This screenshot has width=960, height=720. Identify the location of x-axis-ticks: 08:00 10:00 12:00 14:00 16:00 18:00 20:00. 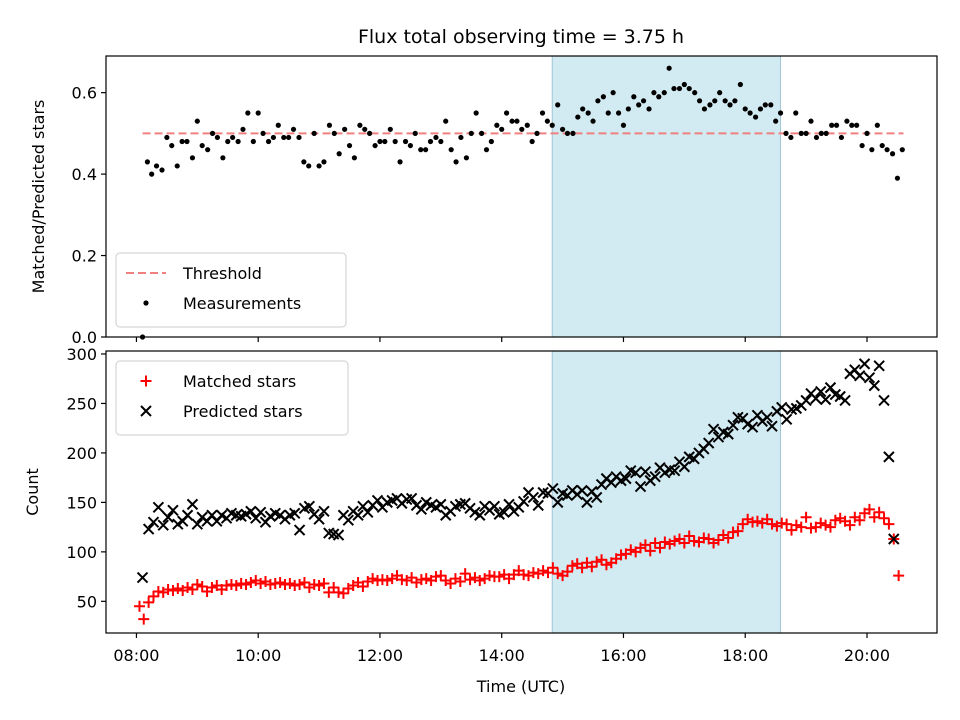
(501, 649).